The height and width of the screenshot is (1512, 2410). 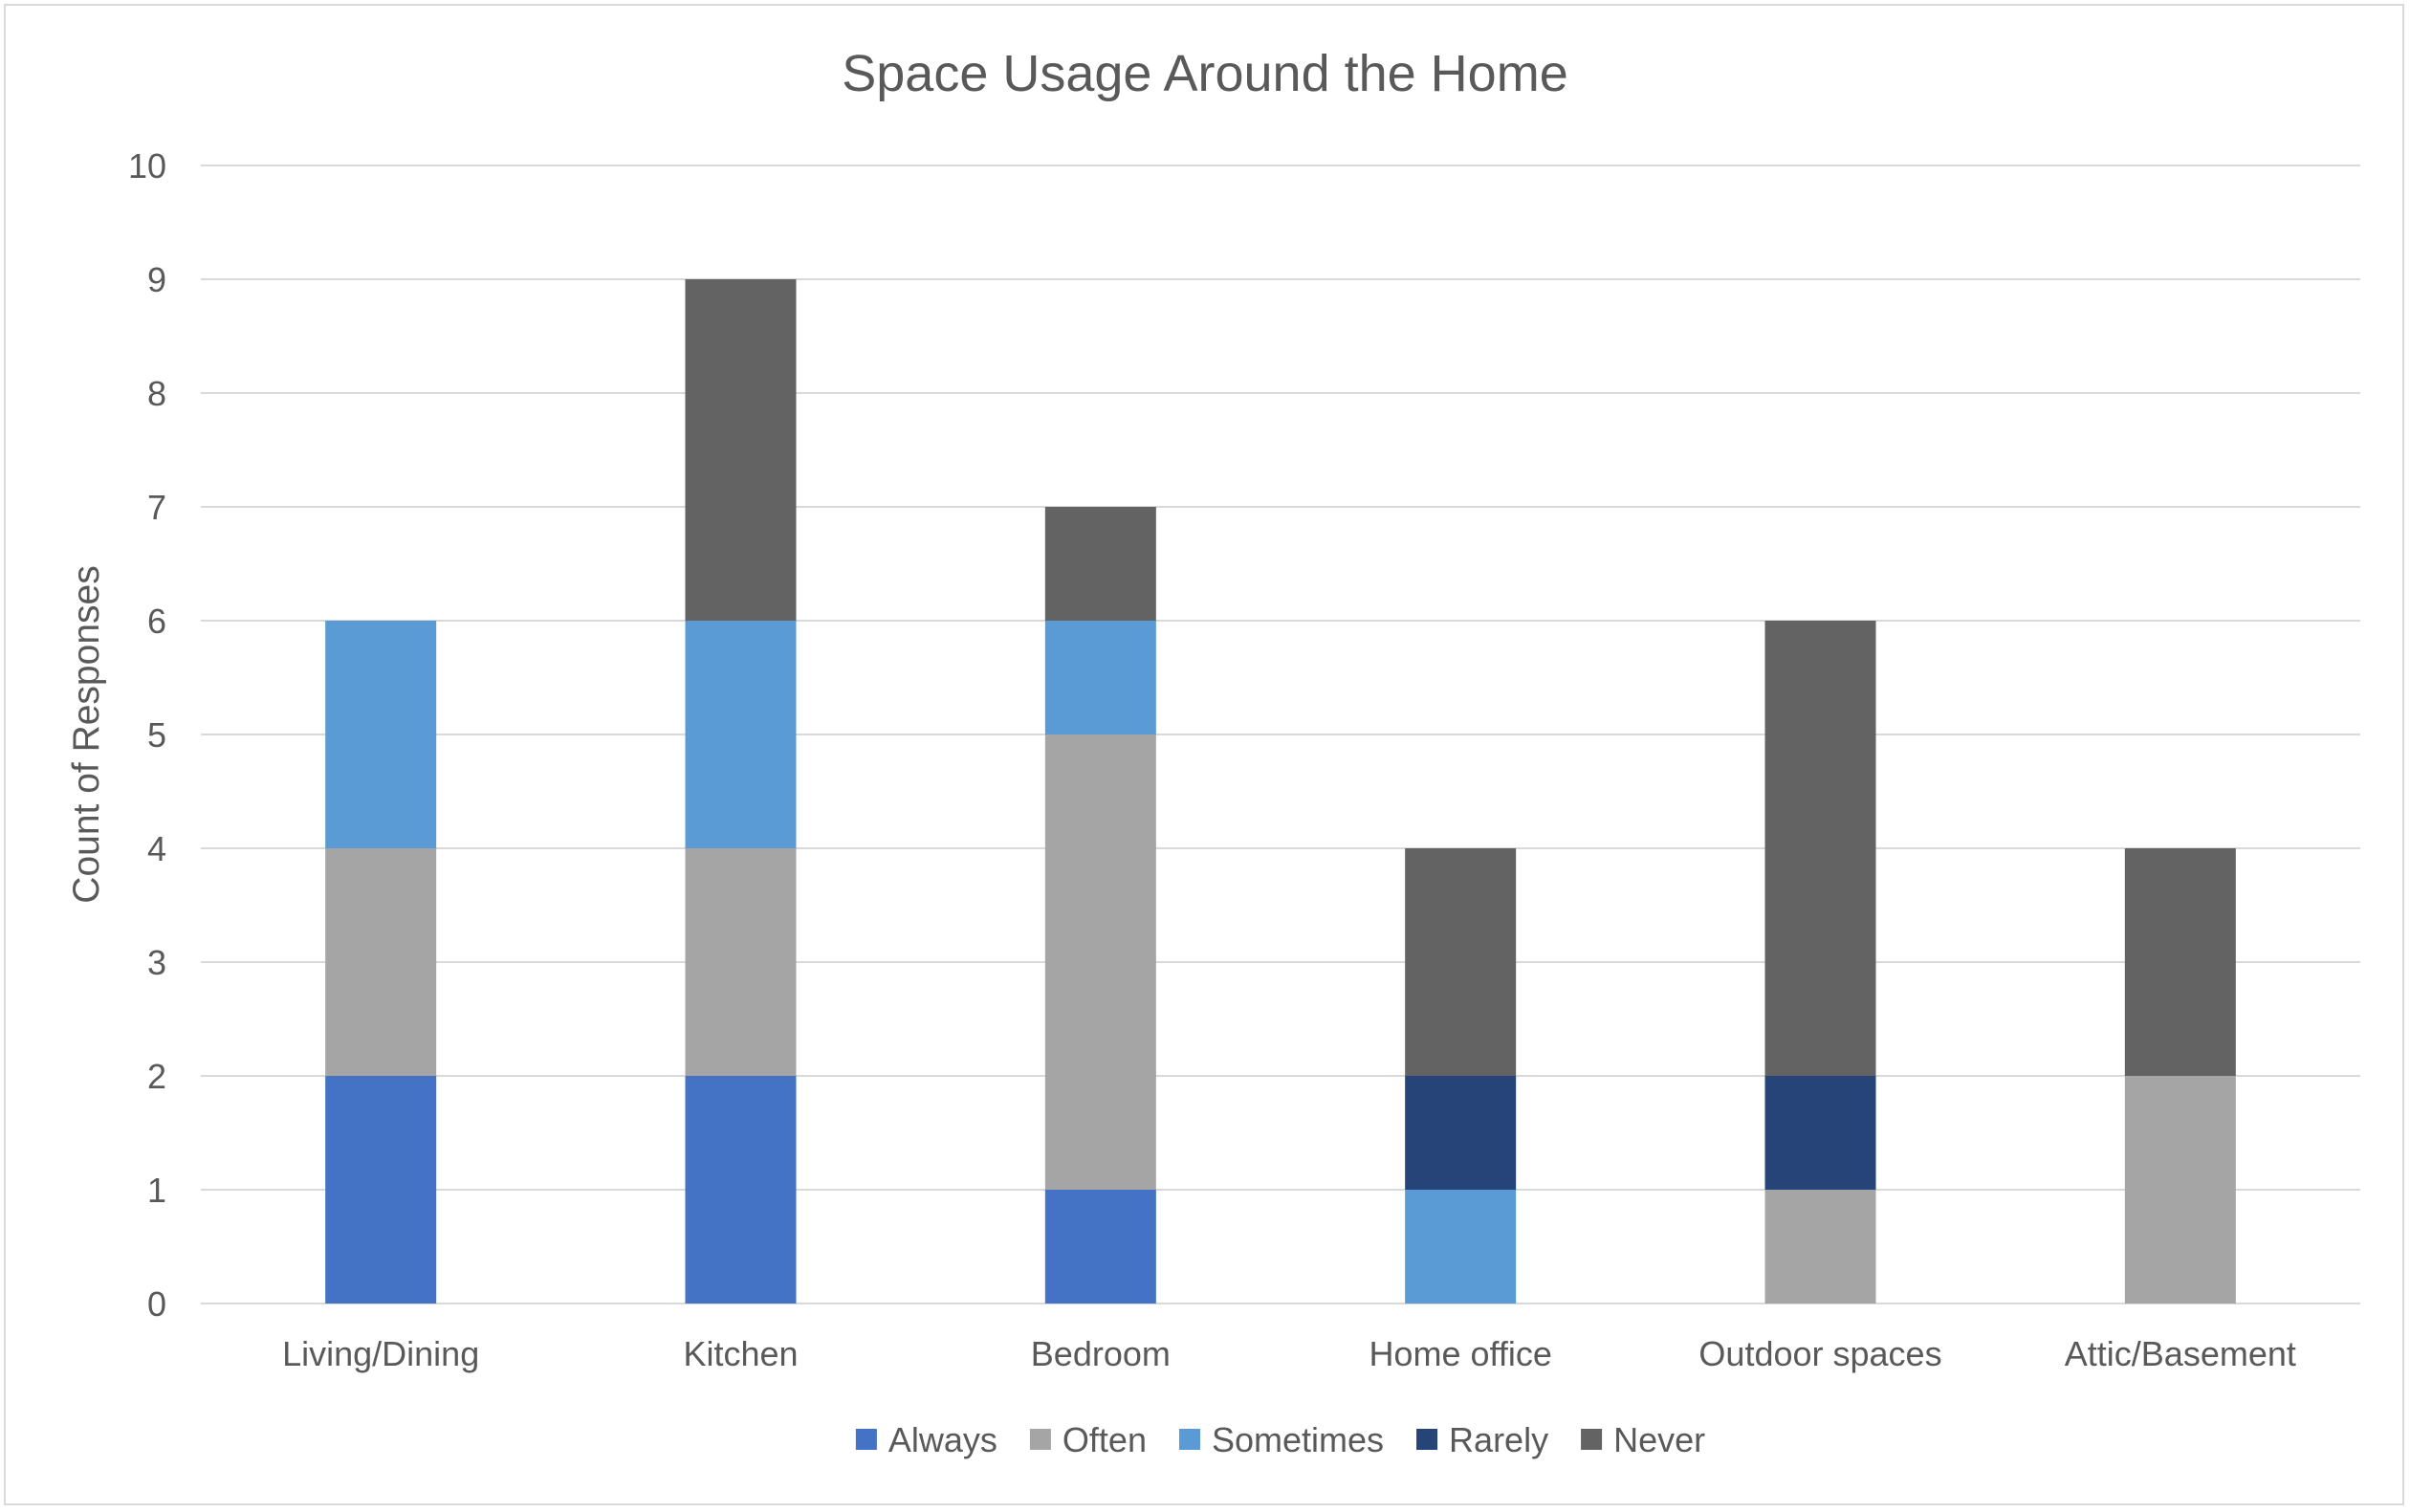 I want to click on y-tick-label: 7, so click(x=157, y=508).